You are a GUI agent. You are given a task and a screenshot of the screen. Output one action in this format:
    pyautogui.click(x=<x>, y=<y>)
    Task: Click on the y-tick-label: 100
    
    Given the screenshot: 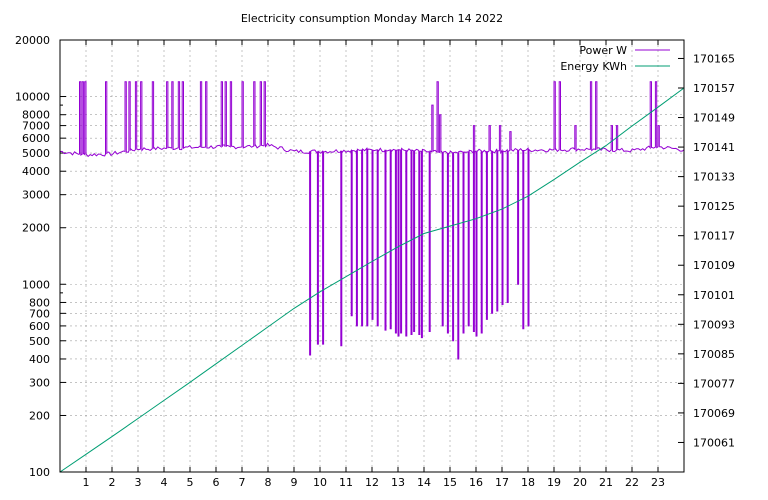 What is the action you would take?
    pyautogui.click(x=39, y=472)
    